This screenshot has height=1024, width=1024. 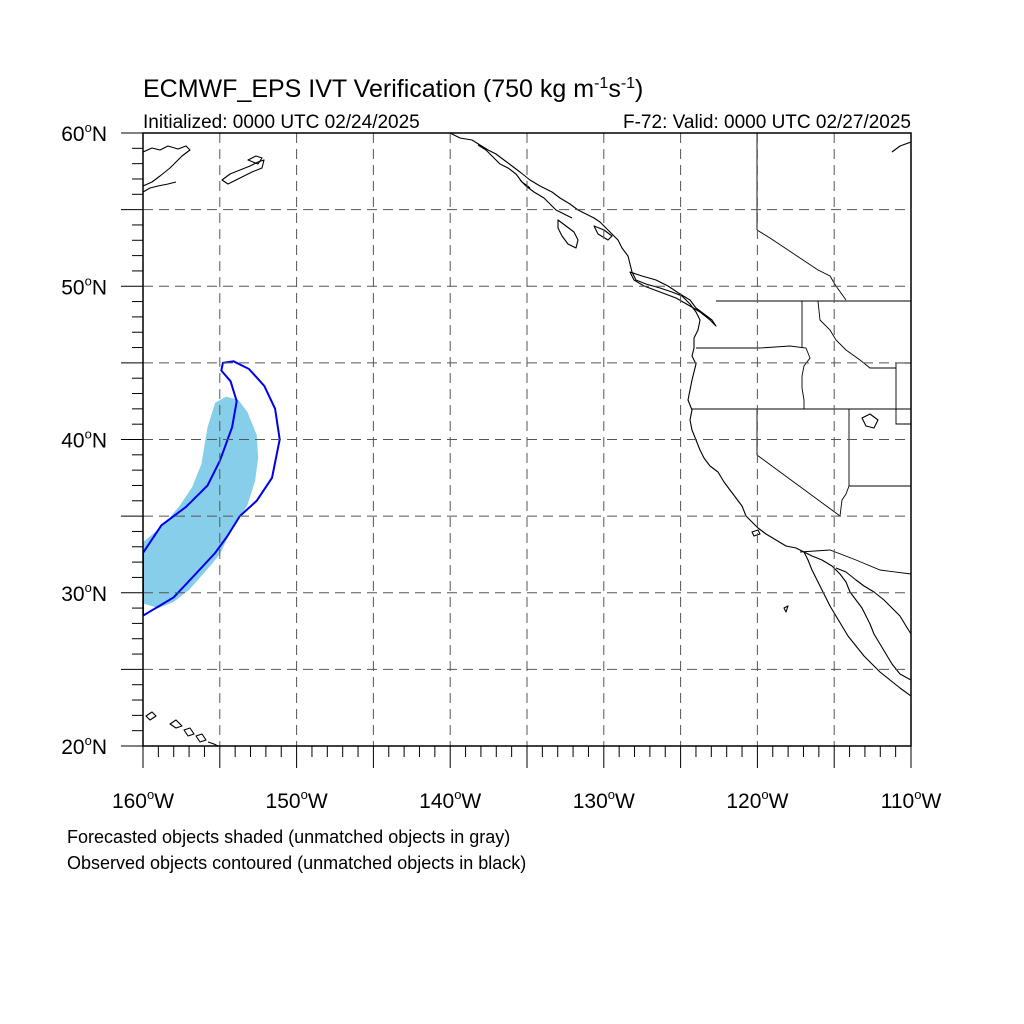 What do you see at coordinates (297, 800) in the screenshot?
I see `longitude-label: 150oW` at bounding box center [297, 800].